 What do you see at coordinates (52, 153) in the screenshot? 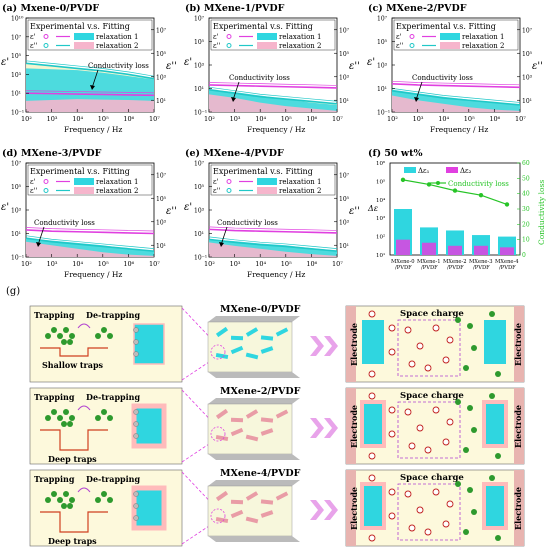
I see `chart-title: (d) MXene-3/PVDF` at bounding box center [52, 153].